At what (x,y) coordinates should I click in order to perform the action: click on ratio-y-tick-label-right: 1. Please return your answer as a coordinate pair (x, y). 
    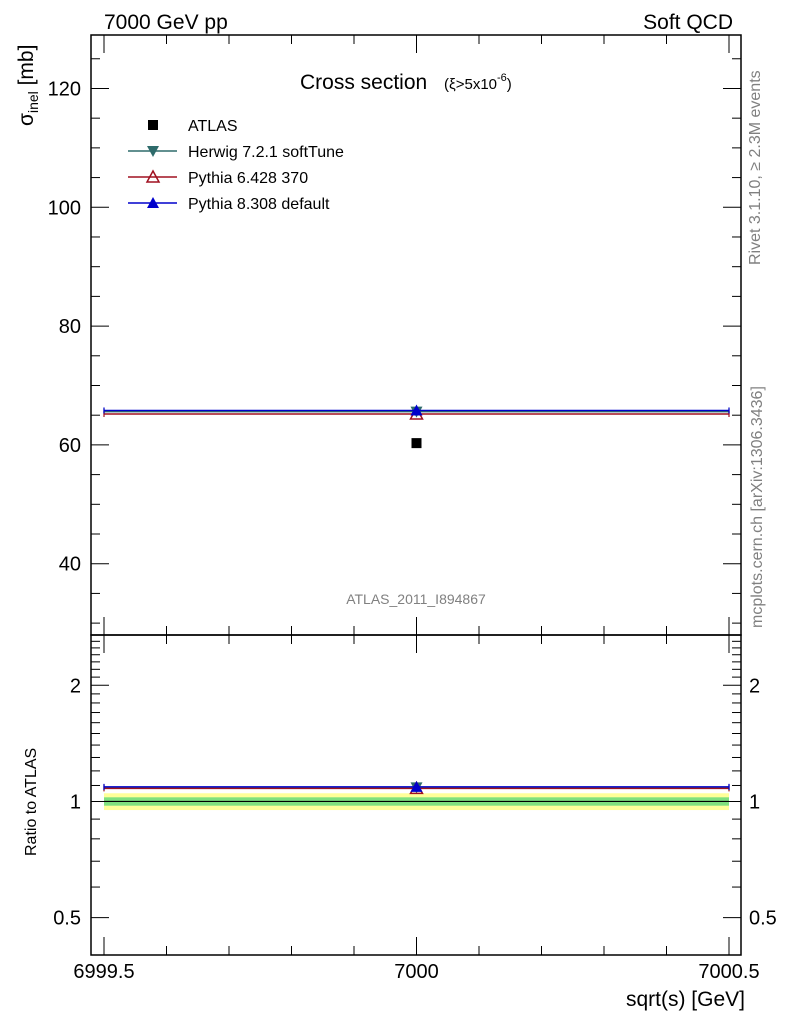
    Looking at the image, I should click on (754, 802).